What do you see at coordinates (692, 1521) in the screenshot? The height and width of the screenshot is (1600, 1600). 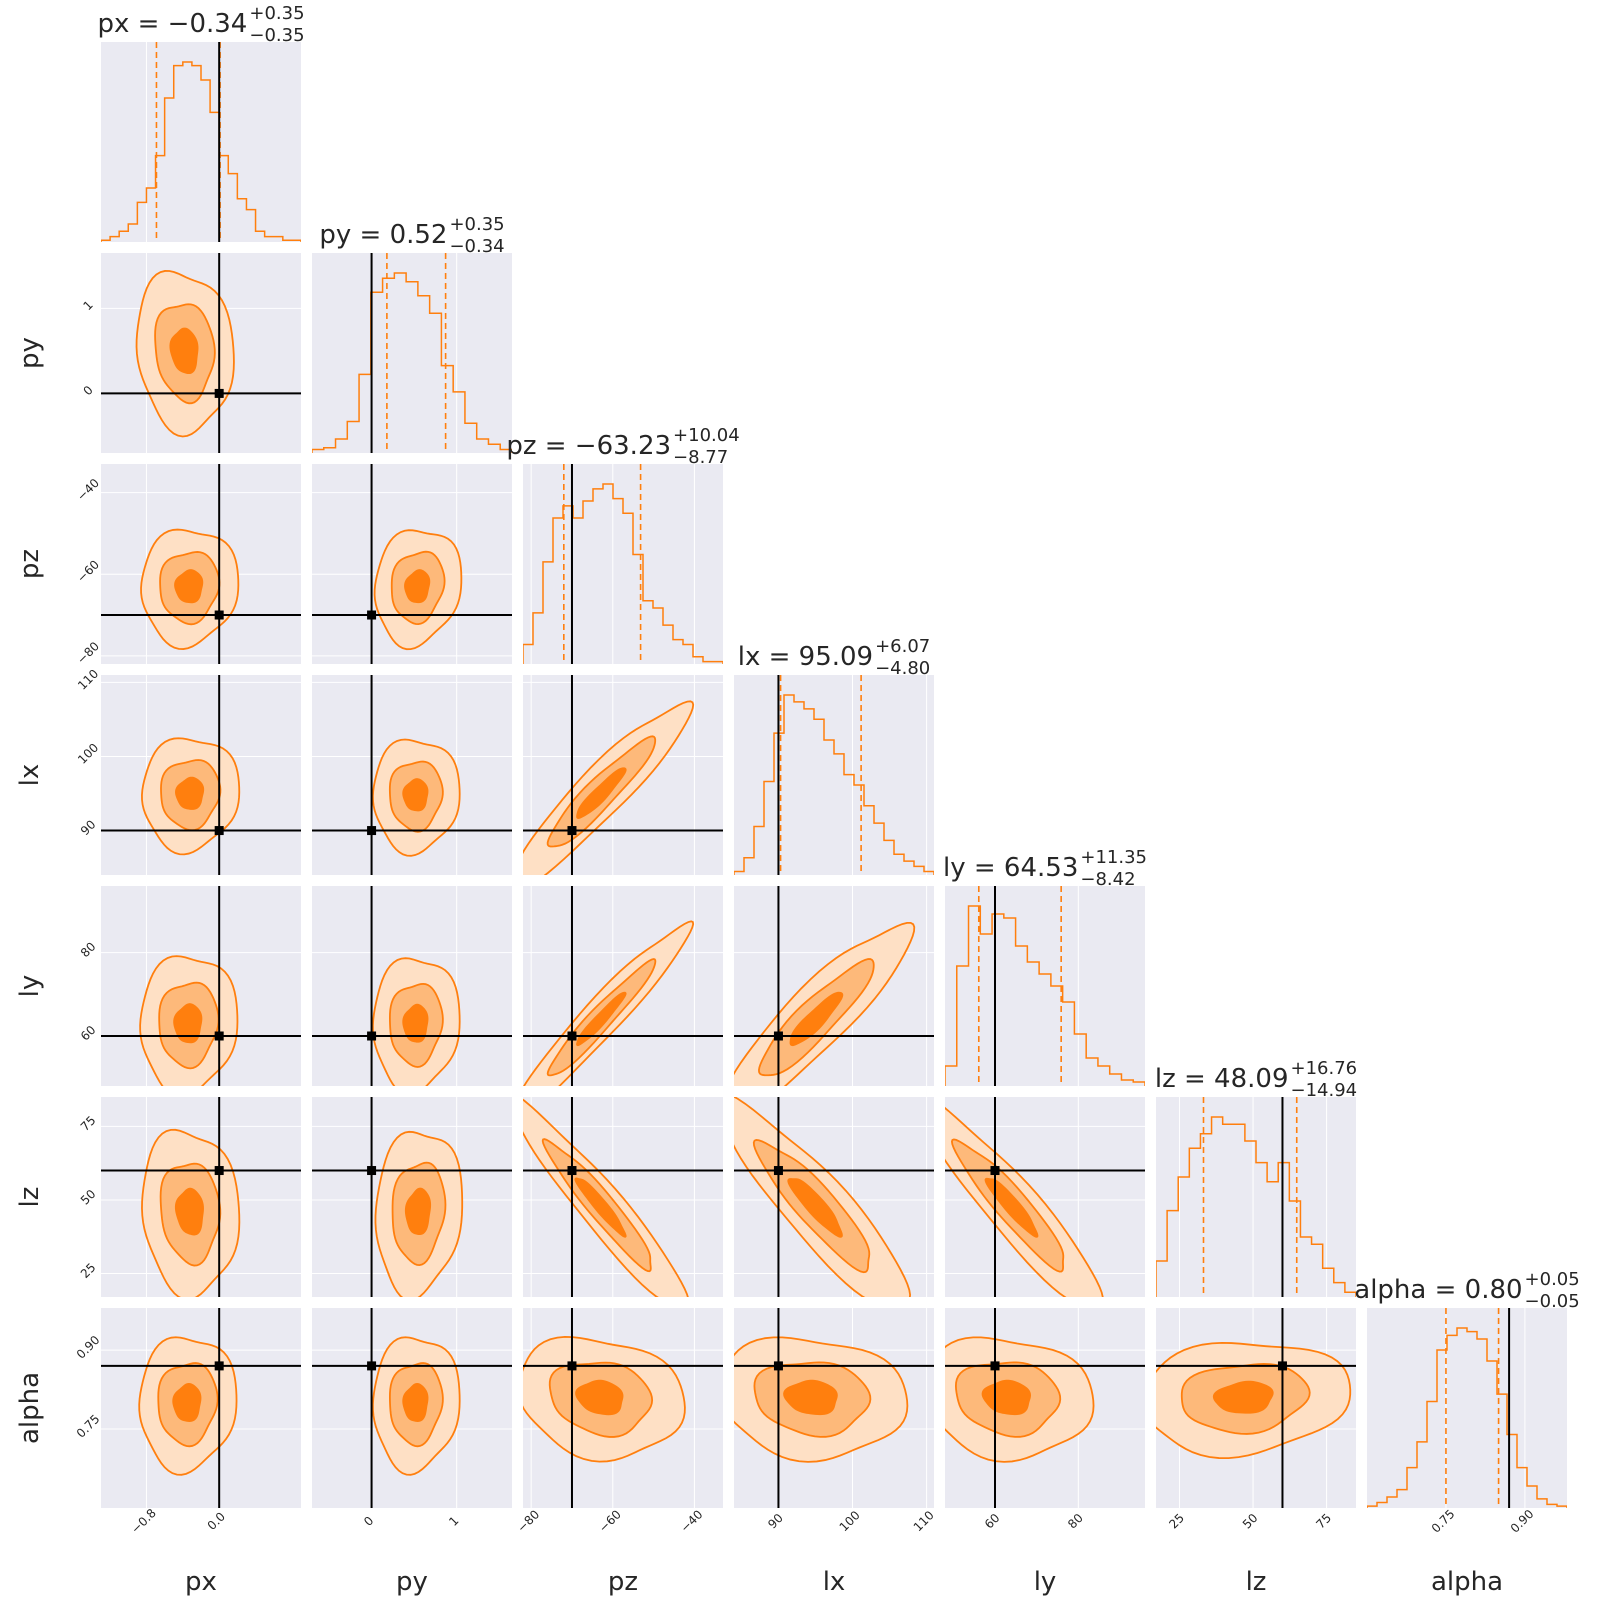 I see `x-tick-label: −40` at bounding box center [692, 1521].